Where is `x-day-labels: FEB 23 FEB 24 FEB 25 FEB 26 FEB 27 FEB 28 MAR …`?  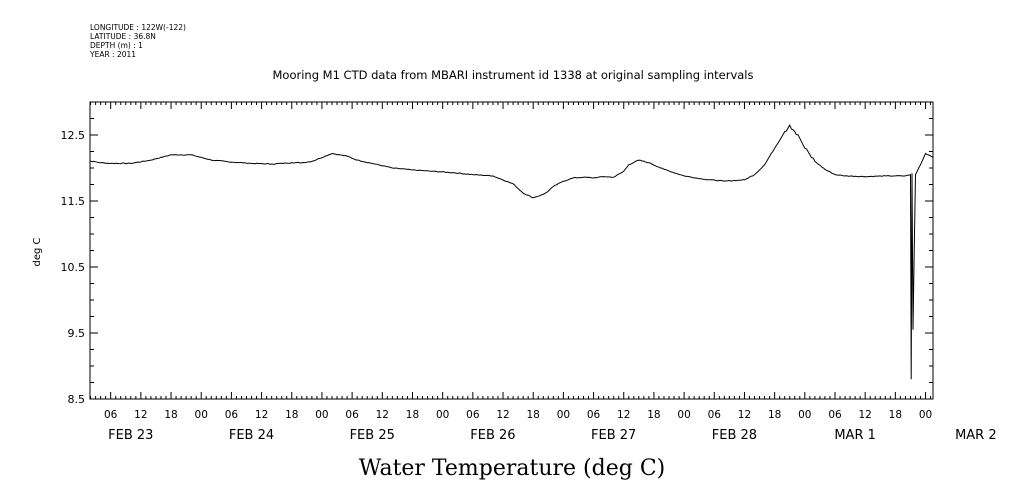
x-day-labels: FEB 23 FEB 24 FEB 25 FEB 26 FEB 27 FEB 28 MAR … is located at coordinates (552, 435).